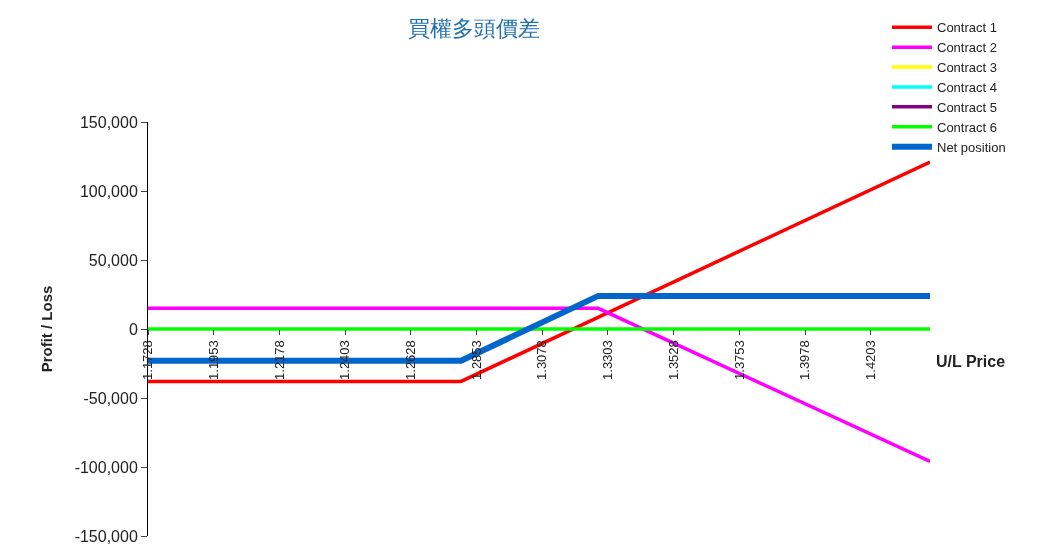 This screenshot has width=1053, height=557. What do you see at coordinates (476, 360) in the screenshot?
I see `x-tick-label: 1.2853` at bounding box center [476, 360].